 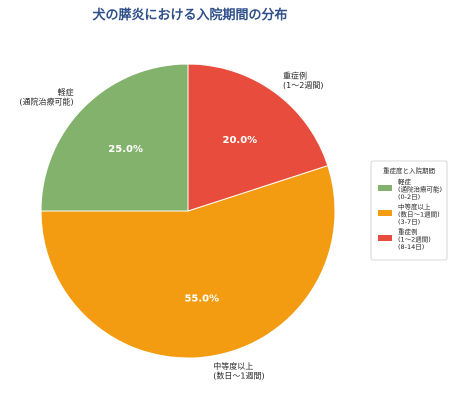 I want to click on legend-entry-line: (8-14日), so click(x=411, y=247).